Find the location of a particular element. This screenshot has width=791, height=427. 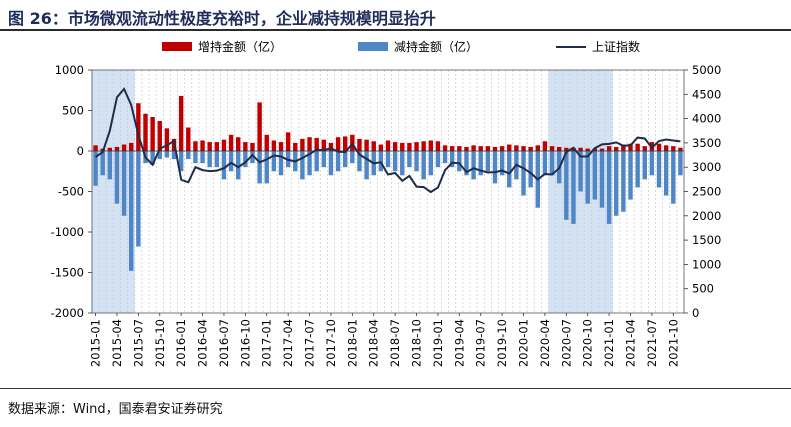

legend-label-decrease: 减持金额（亿） is located at coordinates (436, 46).